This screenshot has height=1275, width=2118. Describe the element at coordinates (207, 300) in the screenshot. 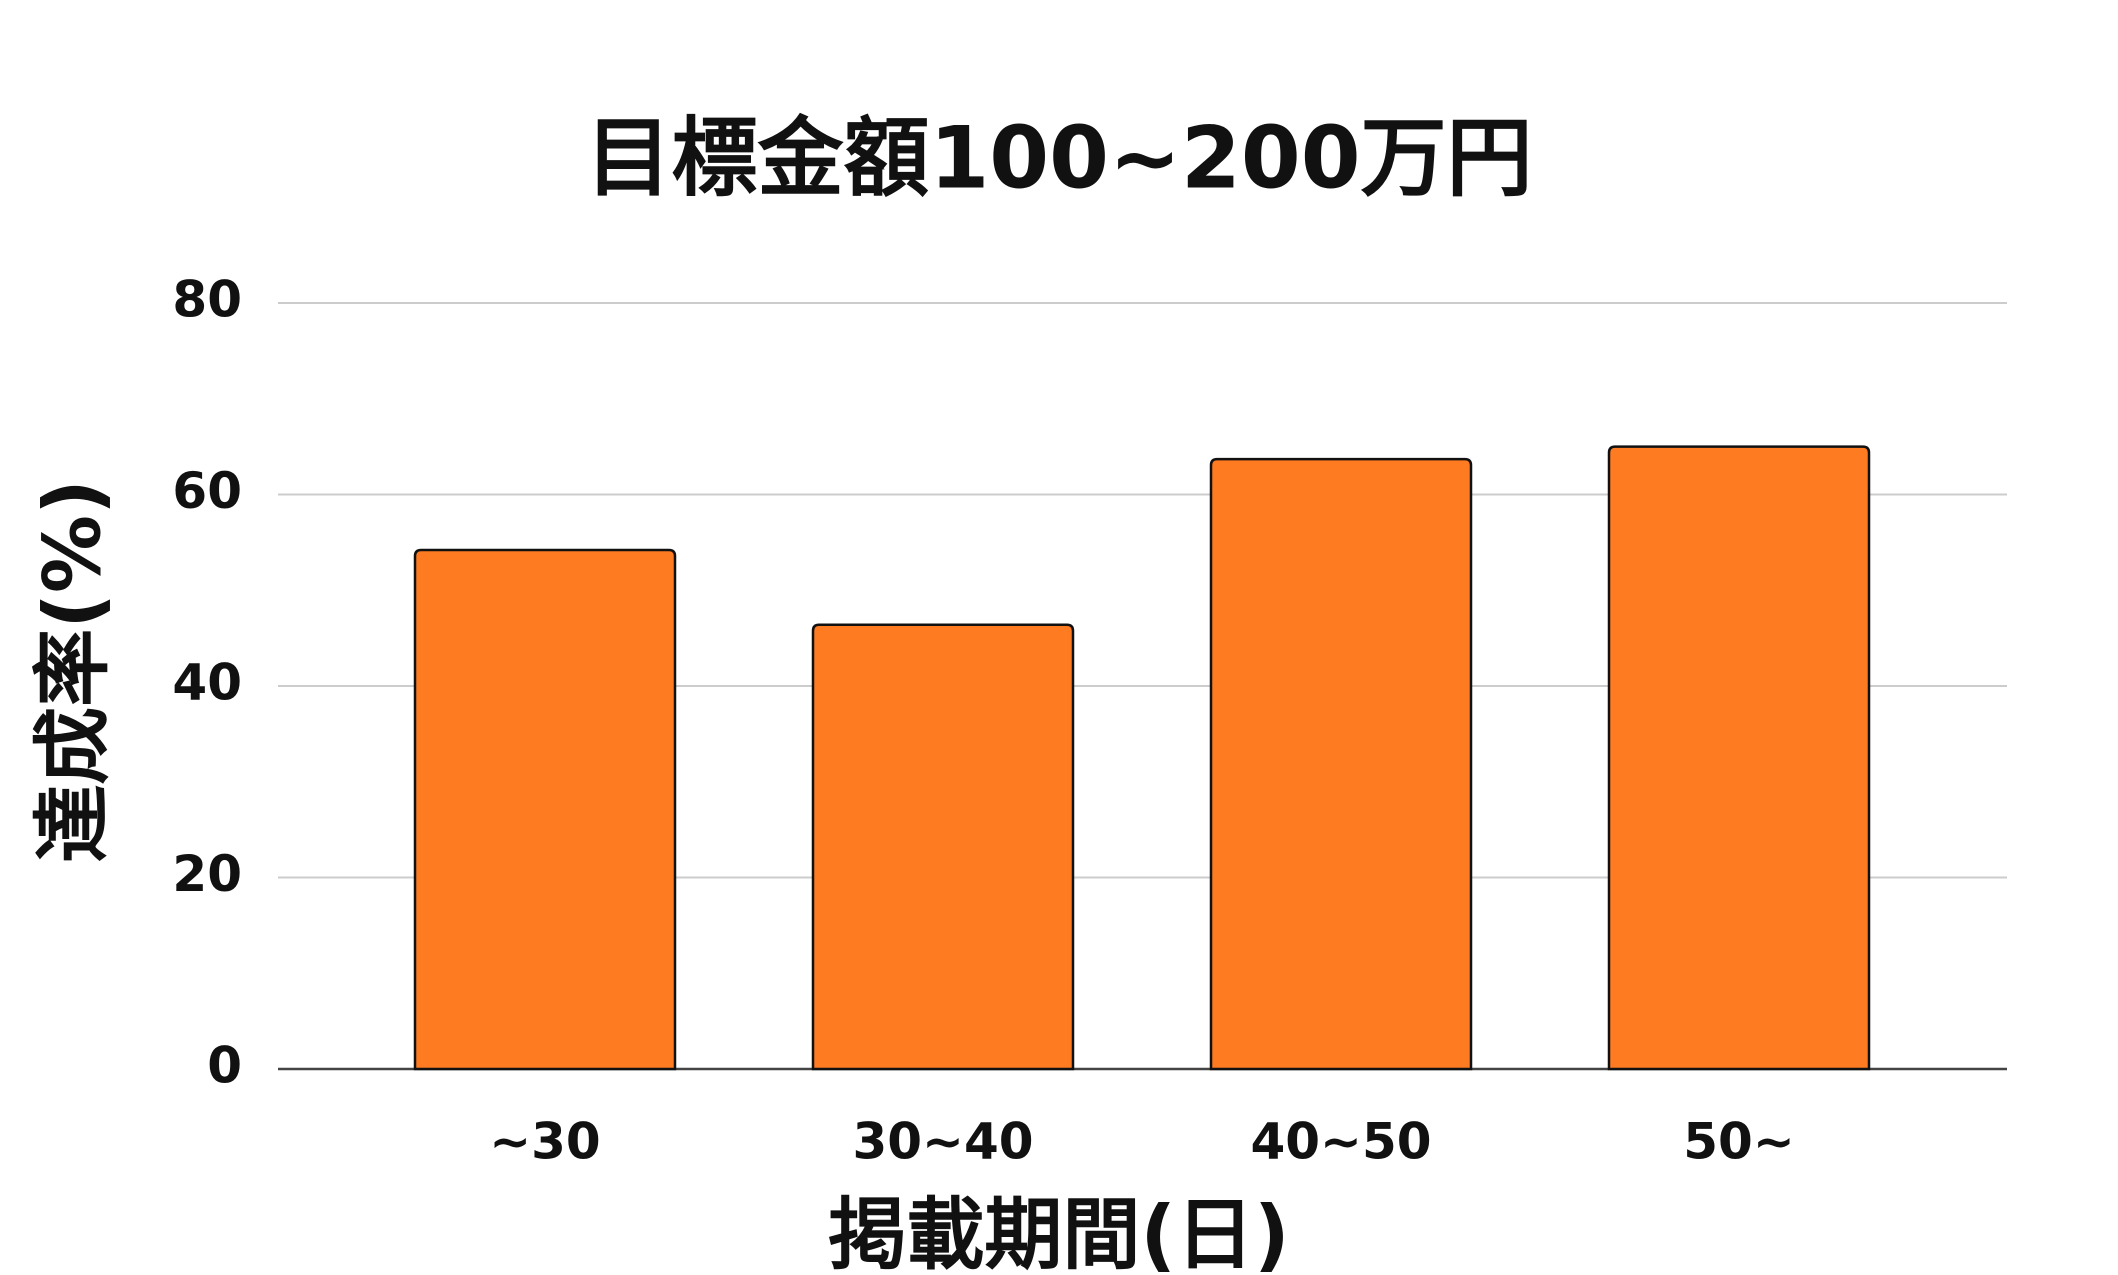

I see `y-tick-label: 80` at that location.